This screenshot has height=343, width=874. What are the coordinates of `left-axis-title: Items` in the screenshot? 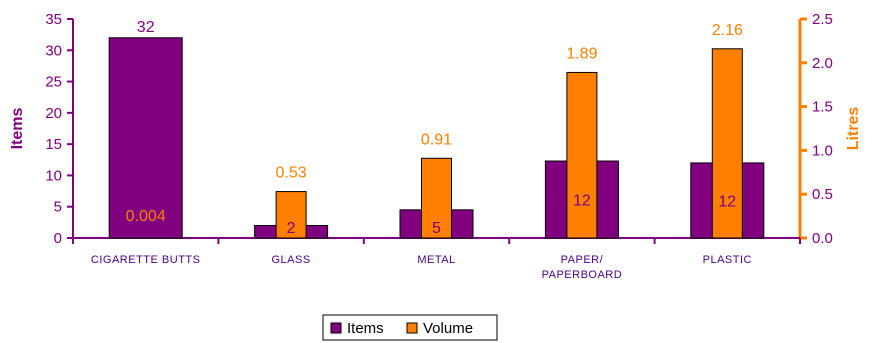 It's located at (17, 129).